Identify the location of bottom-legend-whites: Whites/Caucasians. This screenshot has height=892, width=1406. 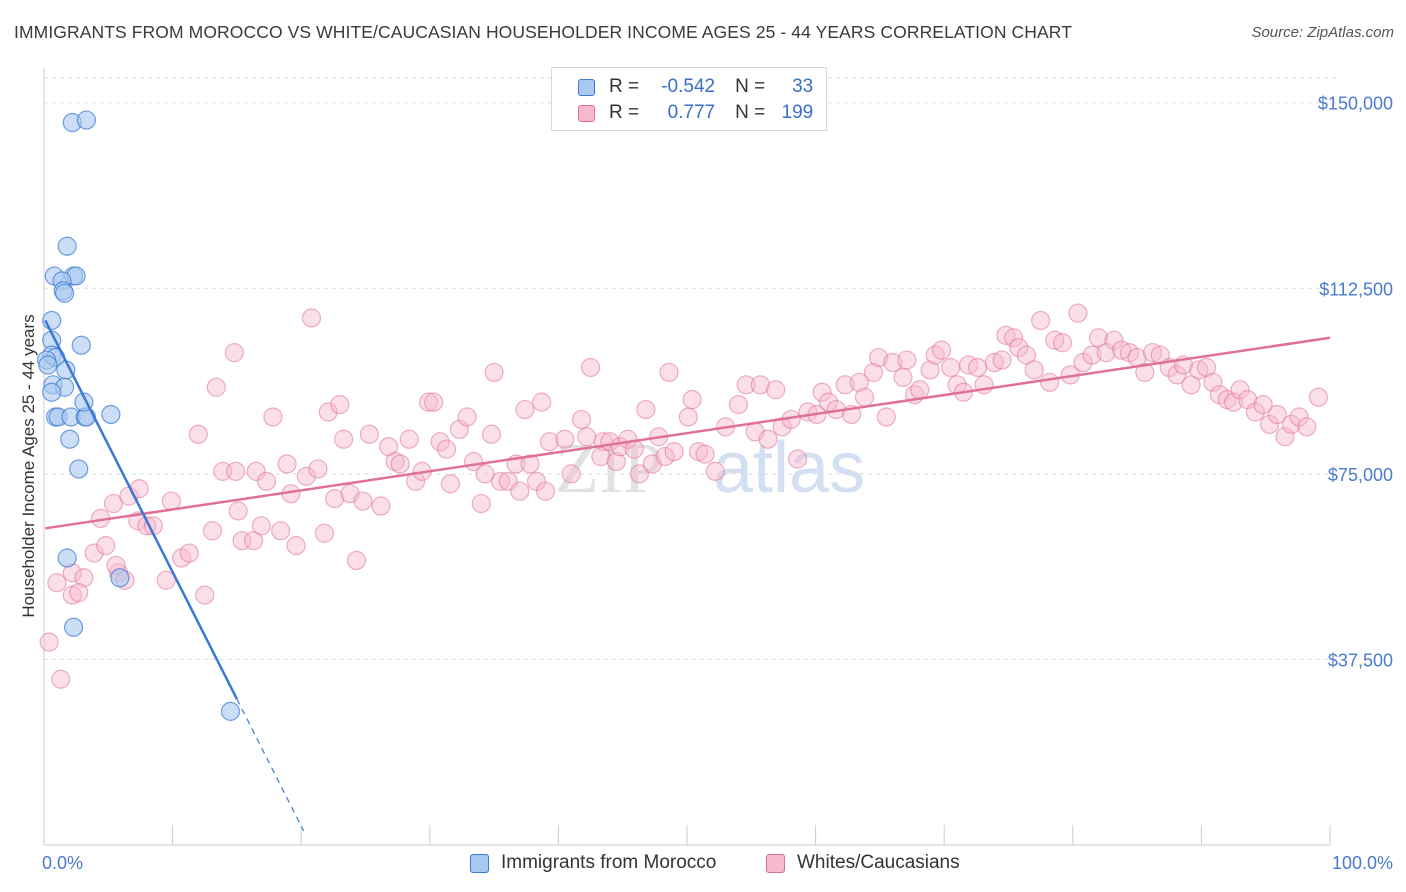
(863, 863).